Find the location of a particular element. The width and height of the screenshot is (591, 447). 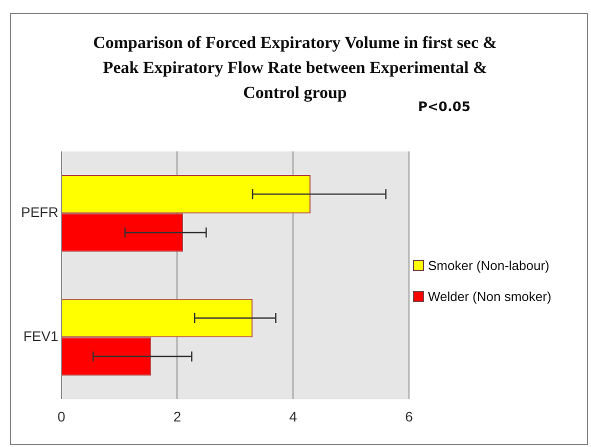

legend-label: Smoker (Non-labour) is located at coordinates (489, 265).